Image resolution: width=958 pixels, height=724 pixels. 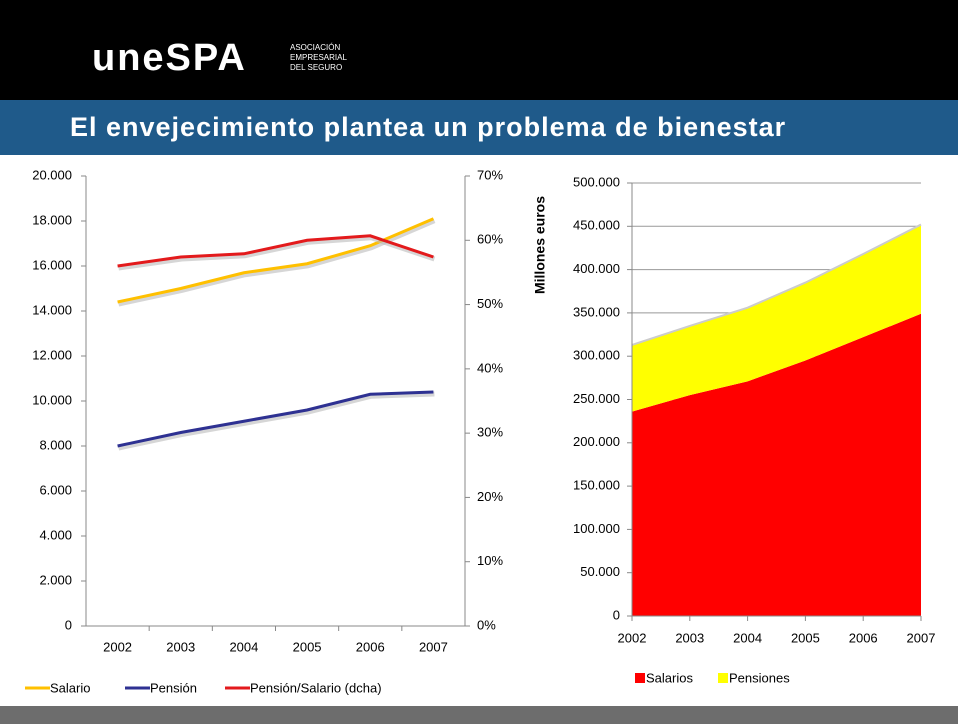 What do you see at coordinates (486, 624) in the screenshot?
I see `y2-tick-label: 0%` at bounding box center [486, 624].